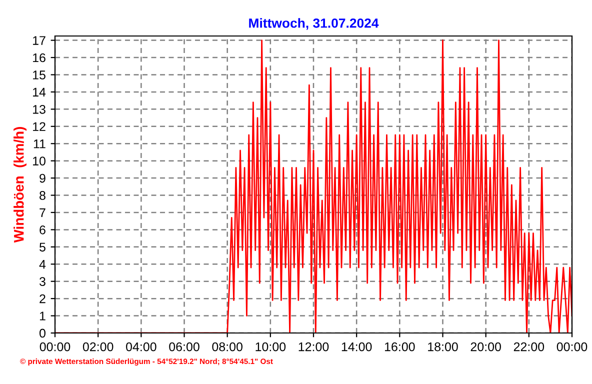 The width and height of the screenshot is (592, 384). Describe the element at coordinates (529, 347) in the screenshot. I see `x-tick-label: 22:00` at that location.